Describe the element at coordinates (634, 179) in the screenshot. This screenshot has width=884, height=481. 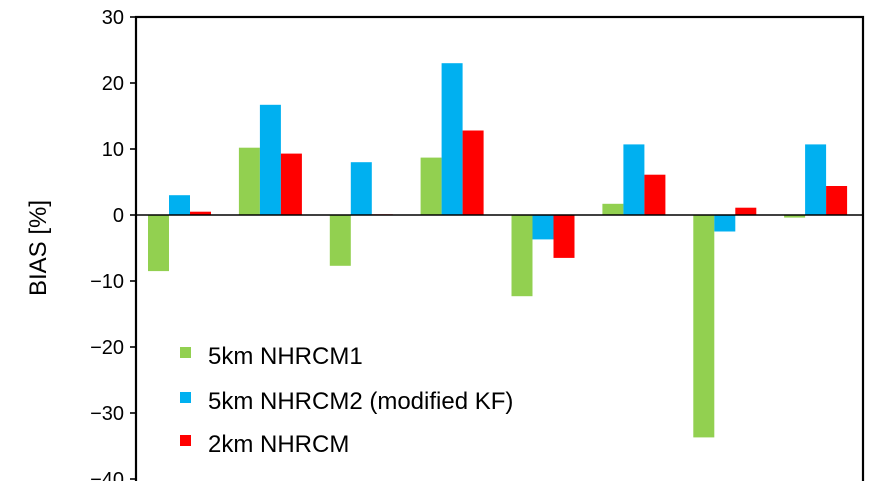
I see `bar-s2-c6` at that location.